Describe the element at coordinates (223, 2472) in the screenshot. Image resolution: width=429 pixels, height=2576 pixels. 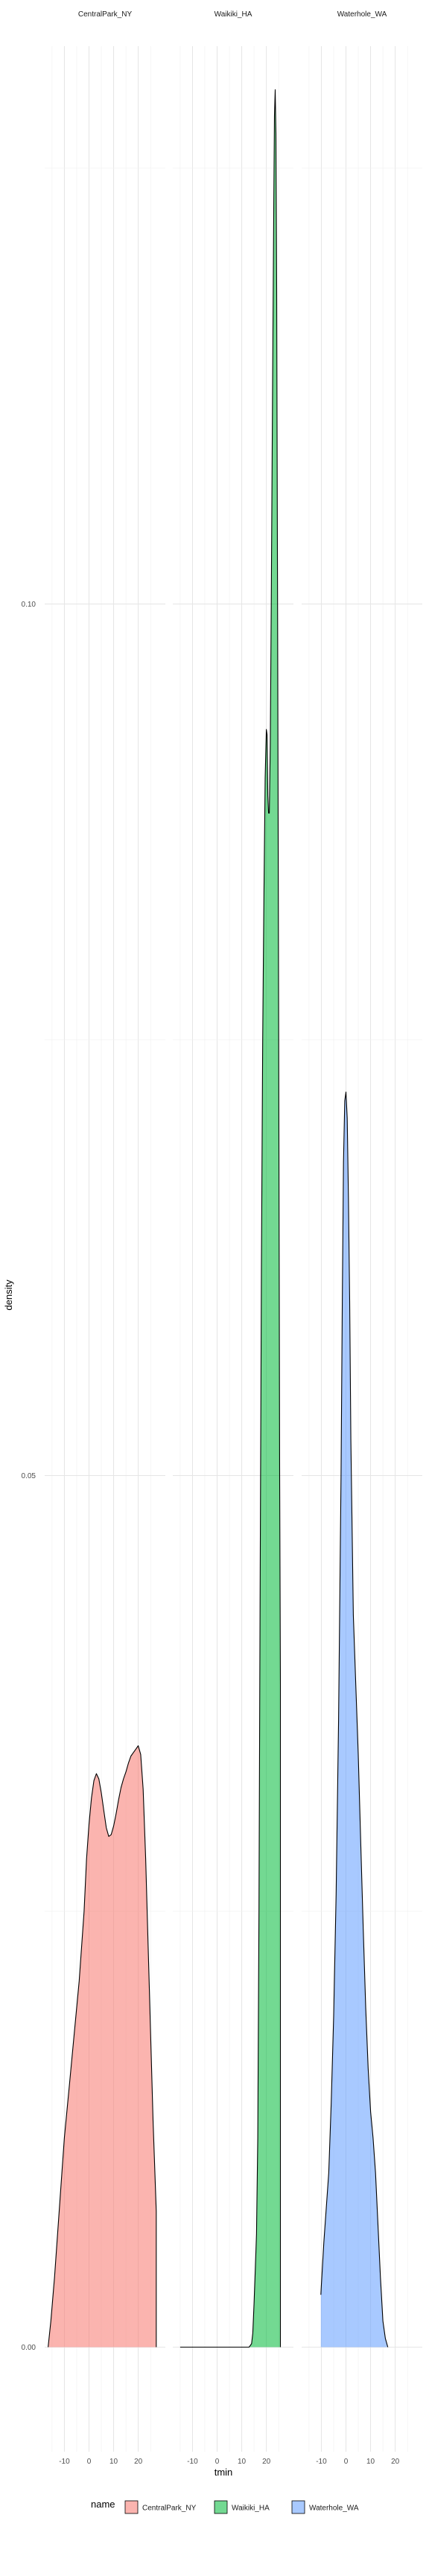
I see `x-axis-title: tmin` at that location.